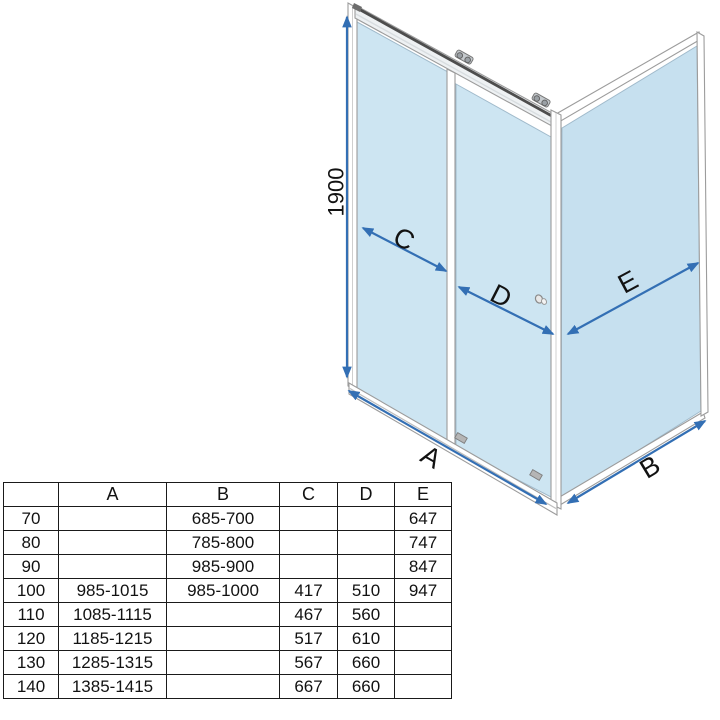  I want to click on table-cell: 467, so click(308, 614).